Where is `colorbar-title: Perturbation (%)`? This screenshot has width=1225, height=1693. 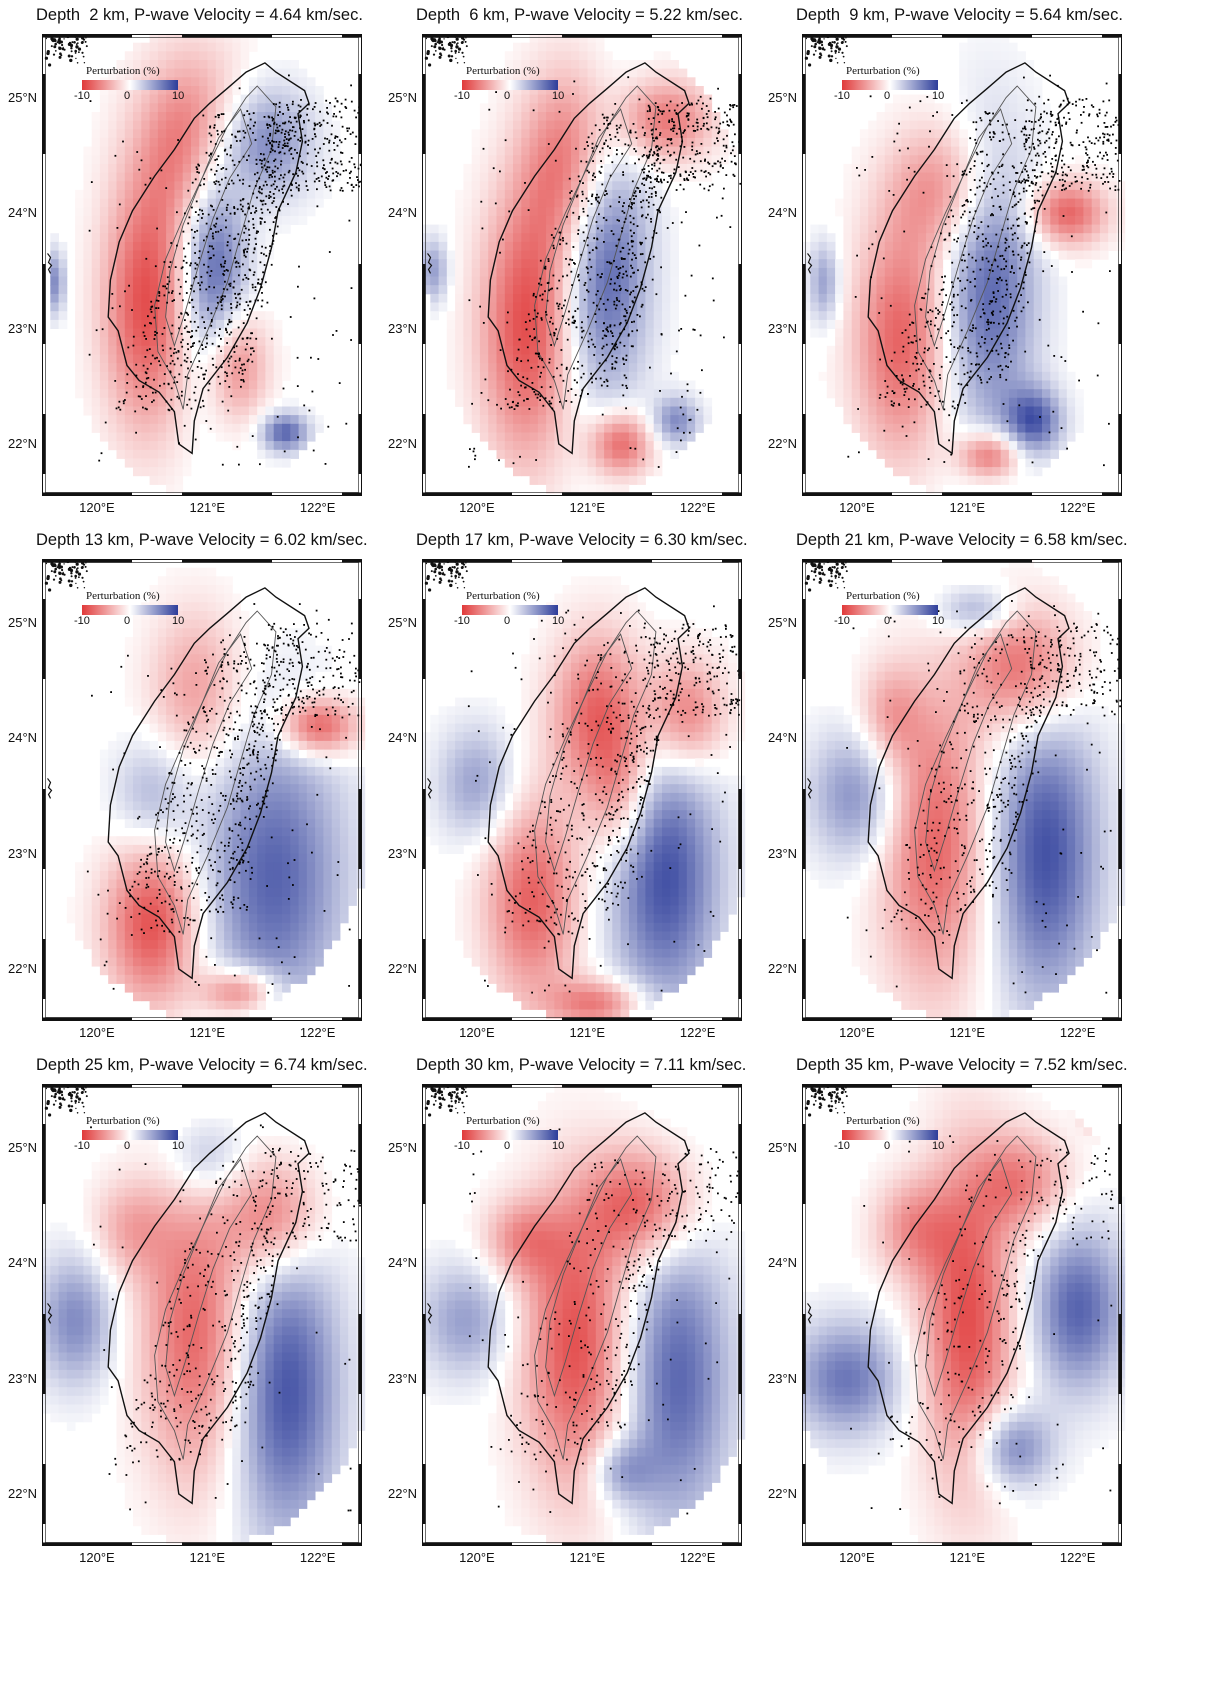 colorbar-title: Perturbation (%) is located at coordinates (123, 71).